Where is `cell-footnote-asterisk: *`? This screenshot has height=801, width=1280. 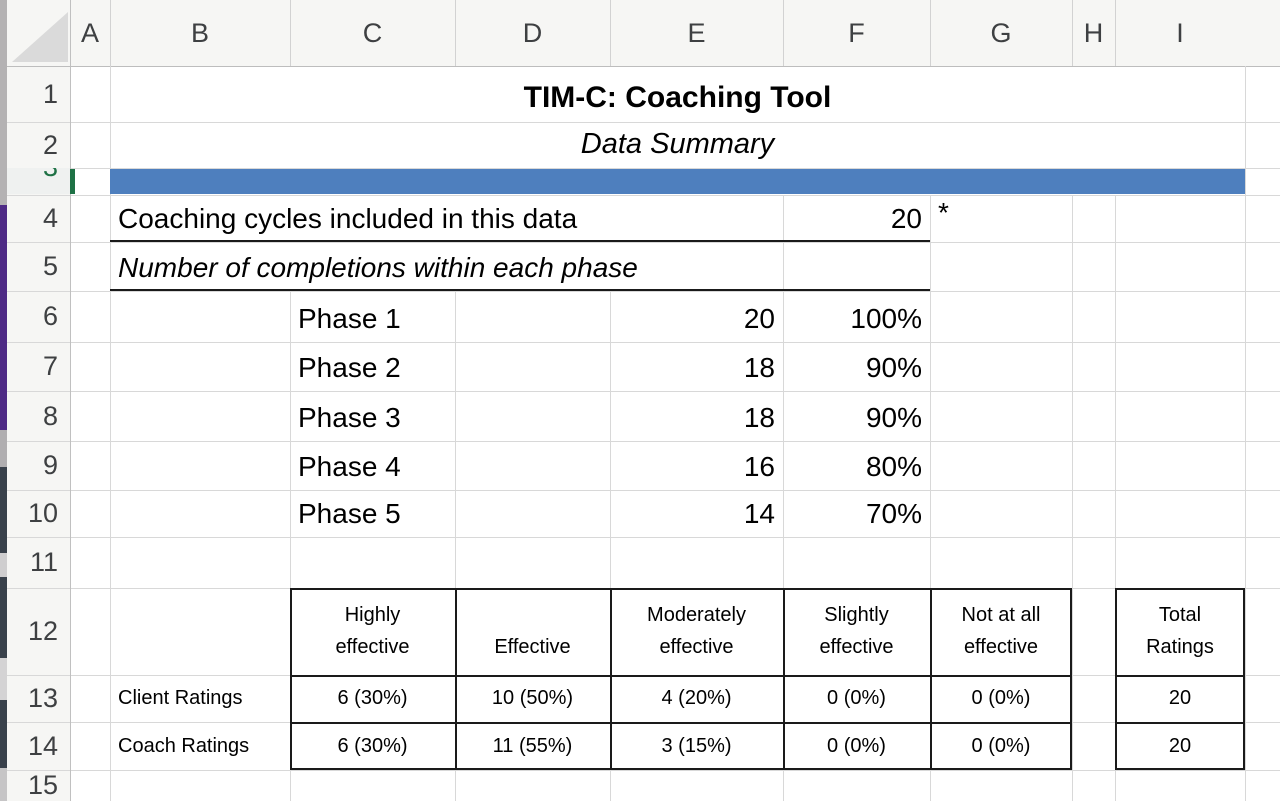
cell-footnote-asterisk: * is located at coordinates (943, 212).